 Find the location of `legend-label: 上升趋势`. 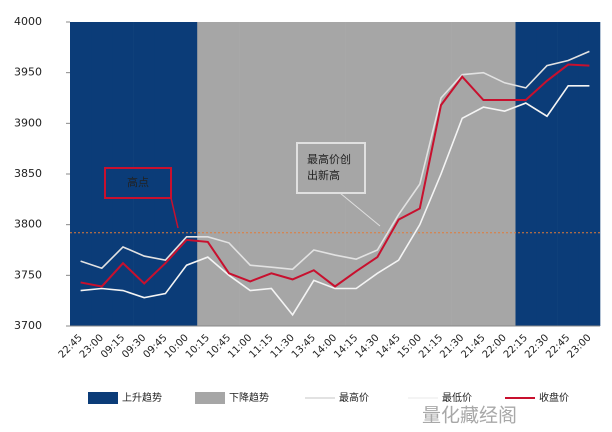

legend-label: 上升趋势 is located at coordinates (142, 397).